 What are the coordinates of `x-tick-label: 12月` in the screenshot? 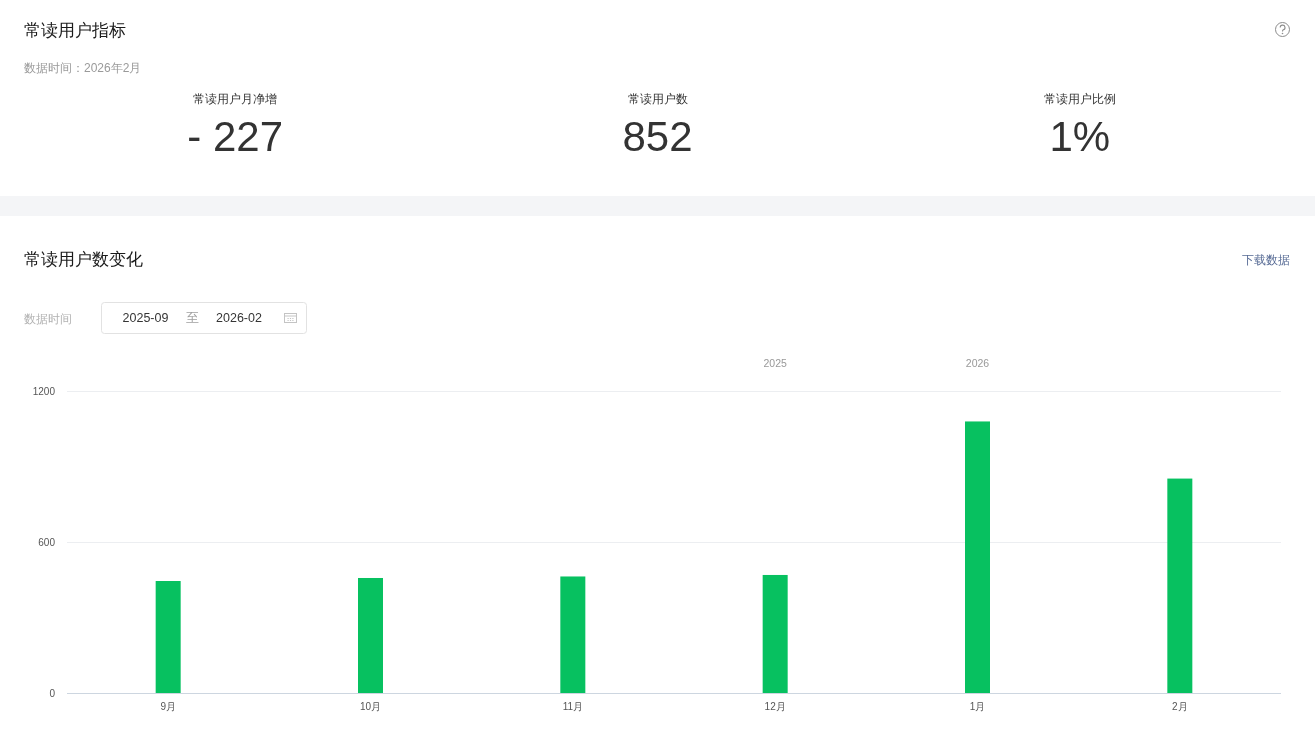 It's located at (775, 706).